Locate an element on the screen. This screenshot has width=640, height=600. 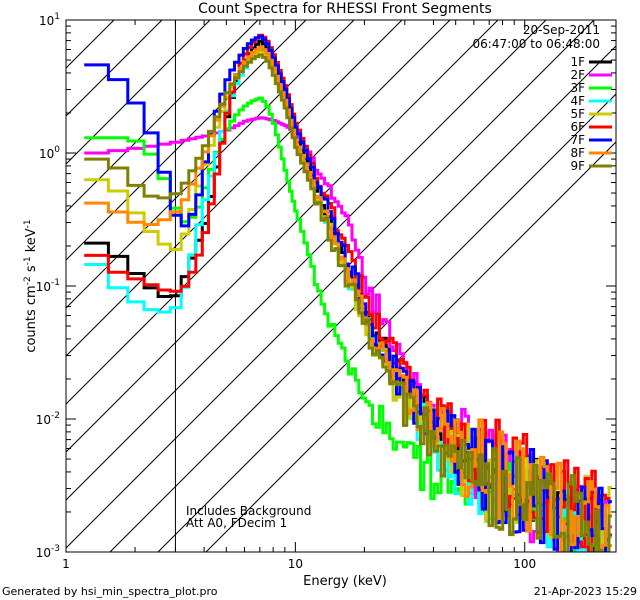
y-axis-label: counts cm-2 s-1 keV-1 is located at coordinates (31, 285).